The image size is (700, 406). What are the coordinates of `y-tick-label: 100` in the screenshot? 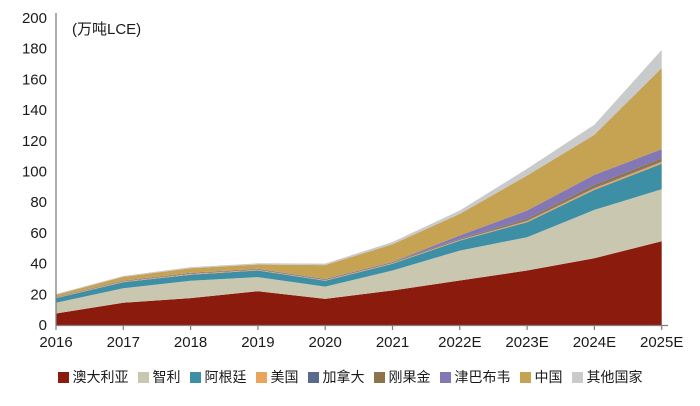 It's located at (34, 172).